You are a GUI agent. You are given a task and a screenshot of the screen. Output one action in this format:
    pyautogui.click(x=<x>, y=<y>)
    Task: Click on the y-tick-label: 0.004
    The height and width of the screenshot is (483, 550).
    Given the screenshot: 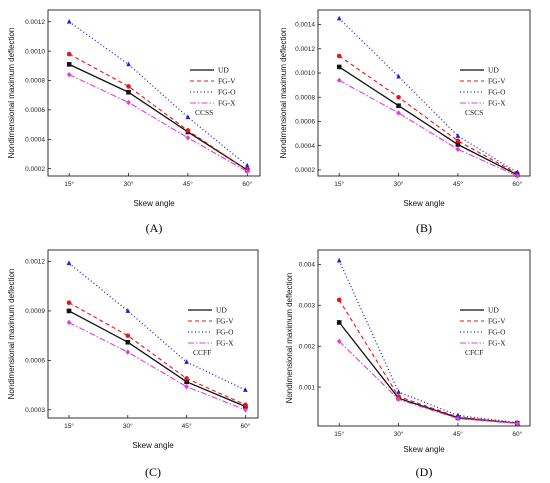 What is the action you would take?
    pyautogui.click(x=307, y=265)
    